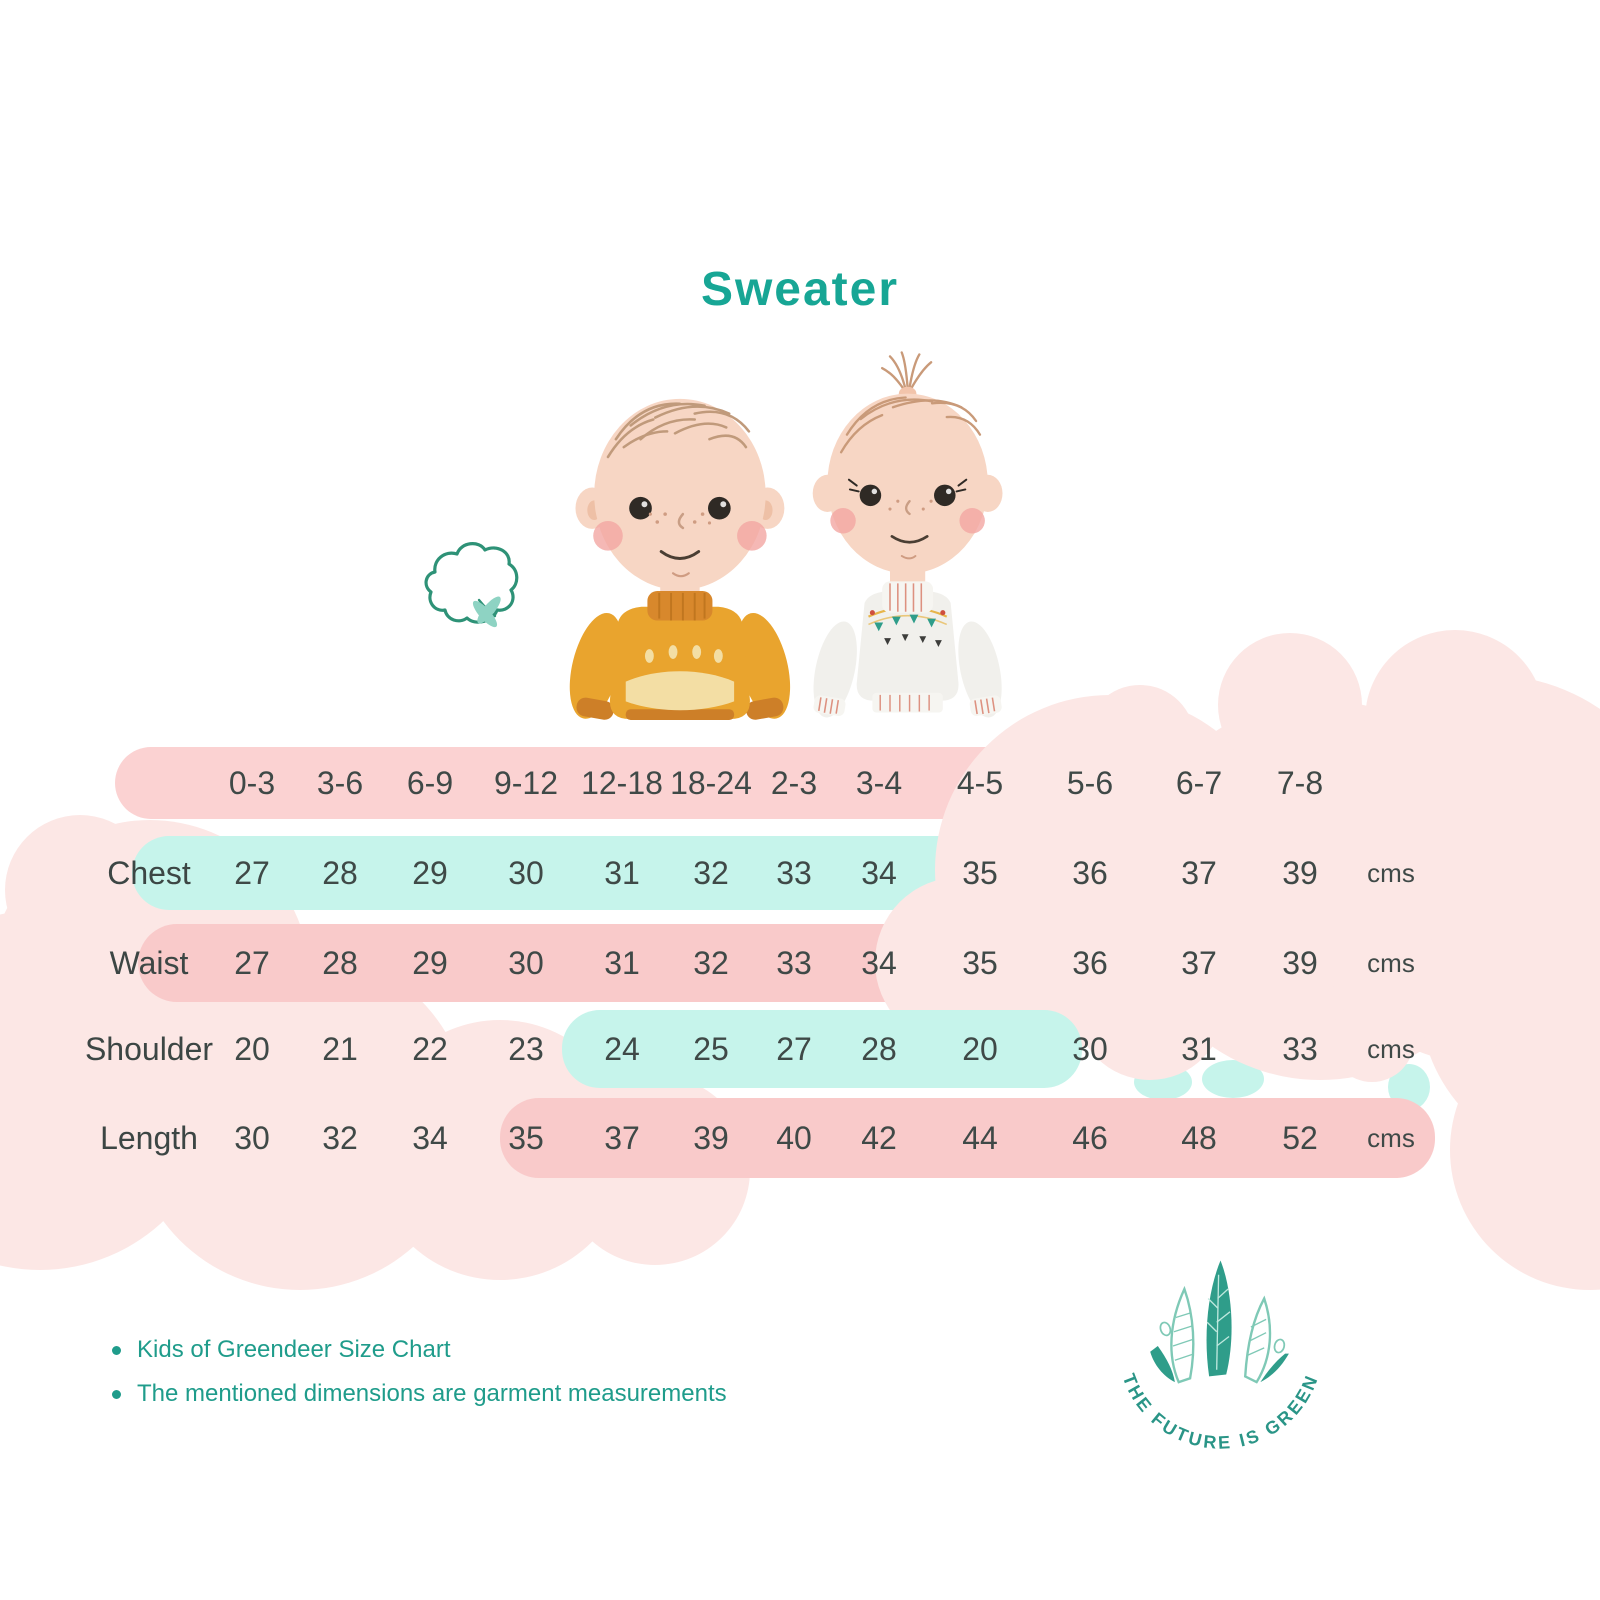 The width and height of the screenshot is (1600, 1600). What do you see at coordinates (471, 585) in the screenshot?
I see `cotton-flower-icon` at bounding box center [471, 585].